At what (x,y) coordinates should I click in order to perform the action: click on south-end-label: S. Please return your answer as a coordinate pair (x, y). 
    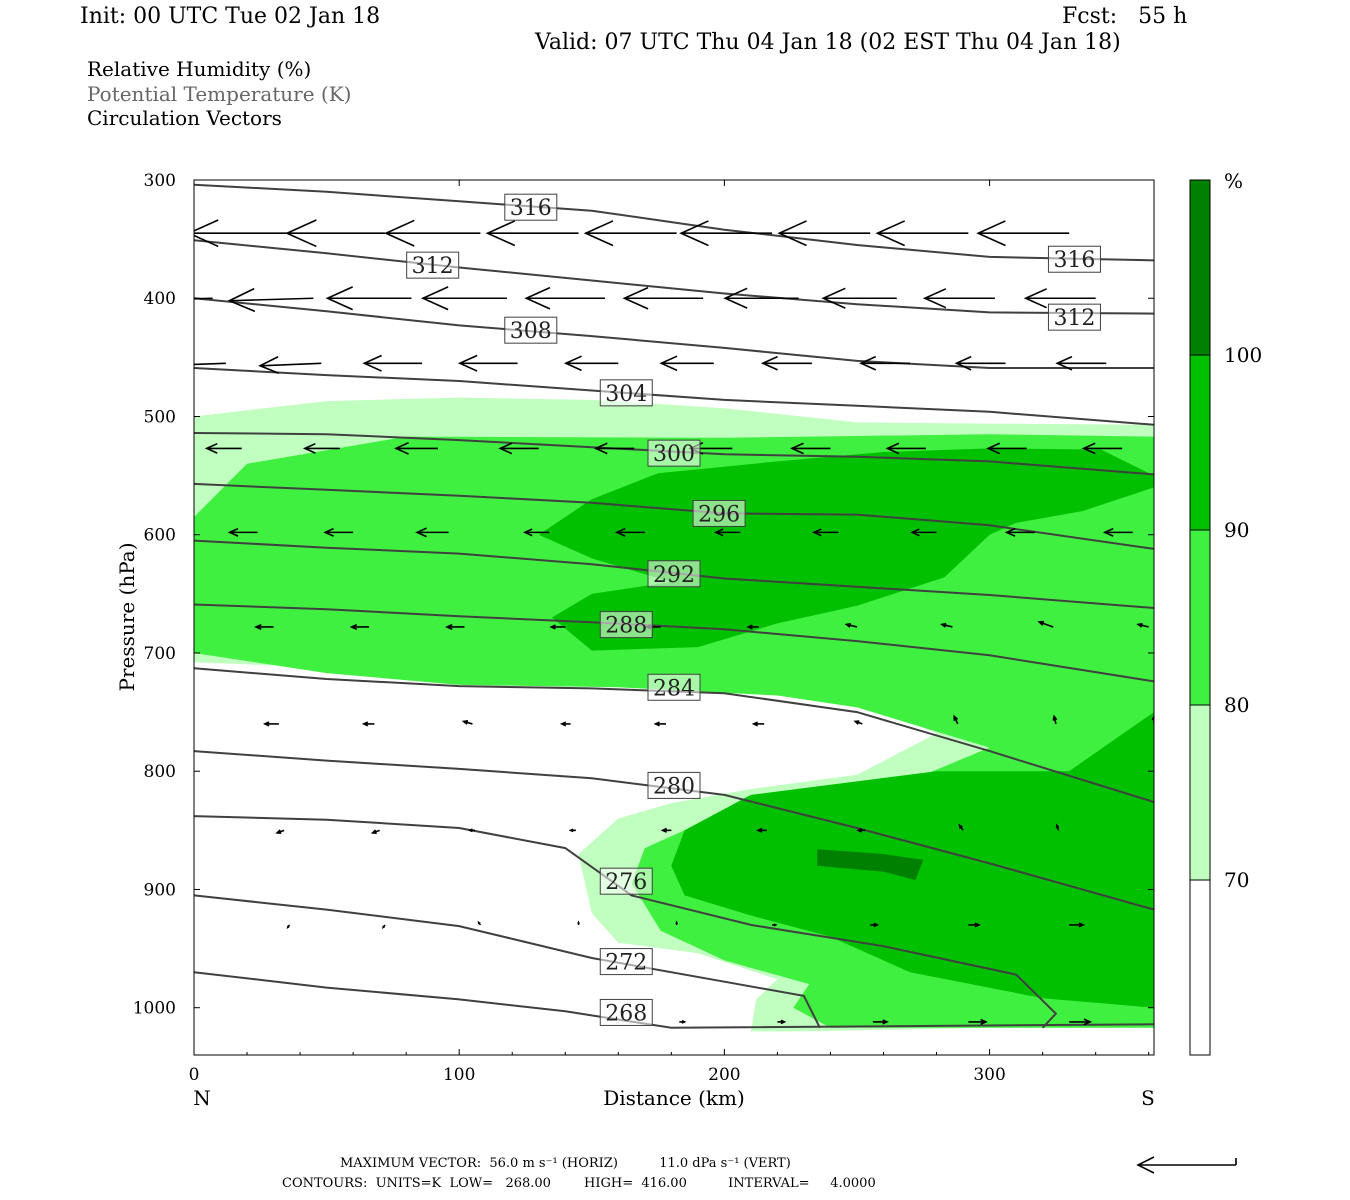
    Looking at the image, I should click on (1148, 1098).